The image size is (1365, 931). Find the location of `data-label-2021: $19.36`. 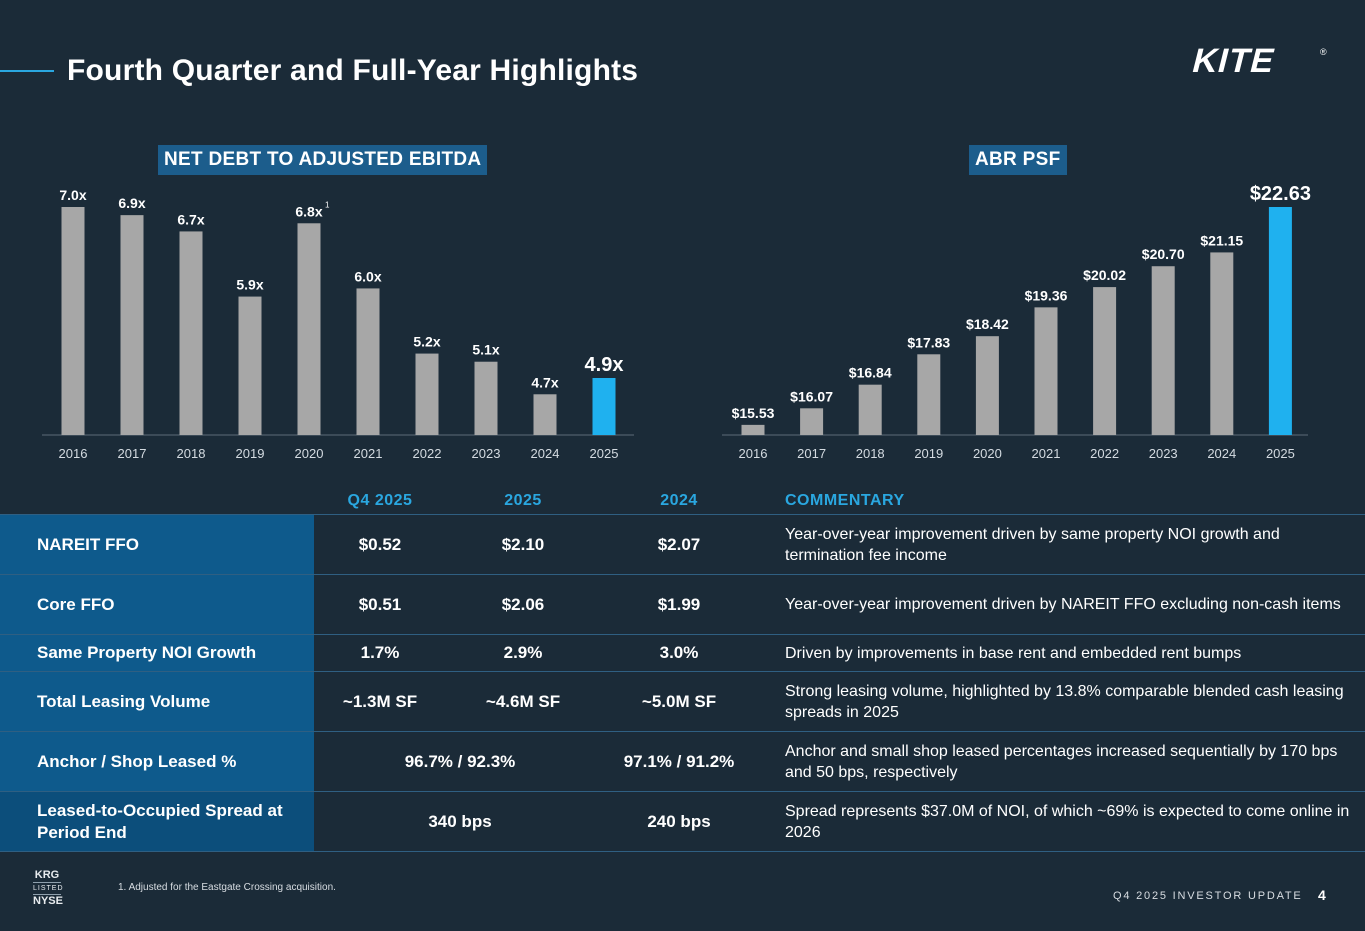

data-label-2021: $19.36 is located at coordinates (1046, 295).